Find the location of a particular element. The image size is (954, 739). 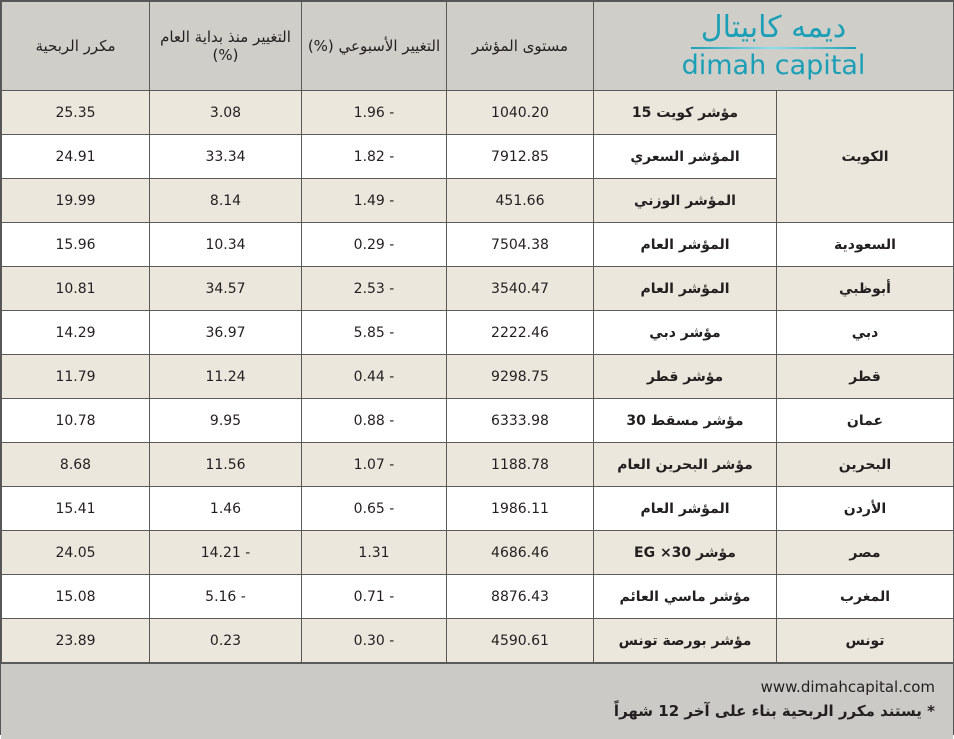

index-level-value: 2222.46 is located at coordinates (520, 332).